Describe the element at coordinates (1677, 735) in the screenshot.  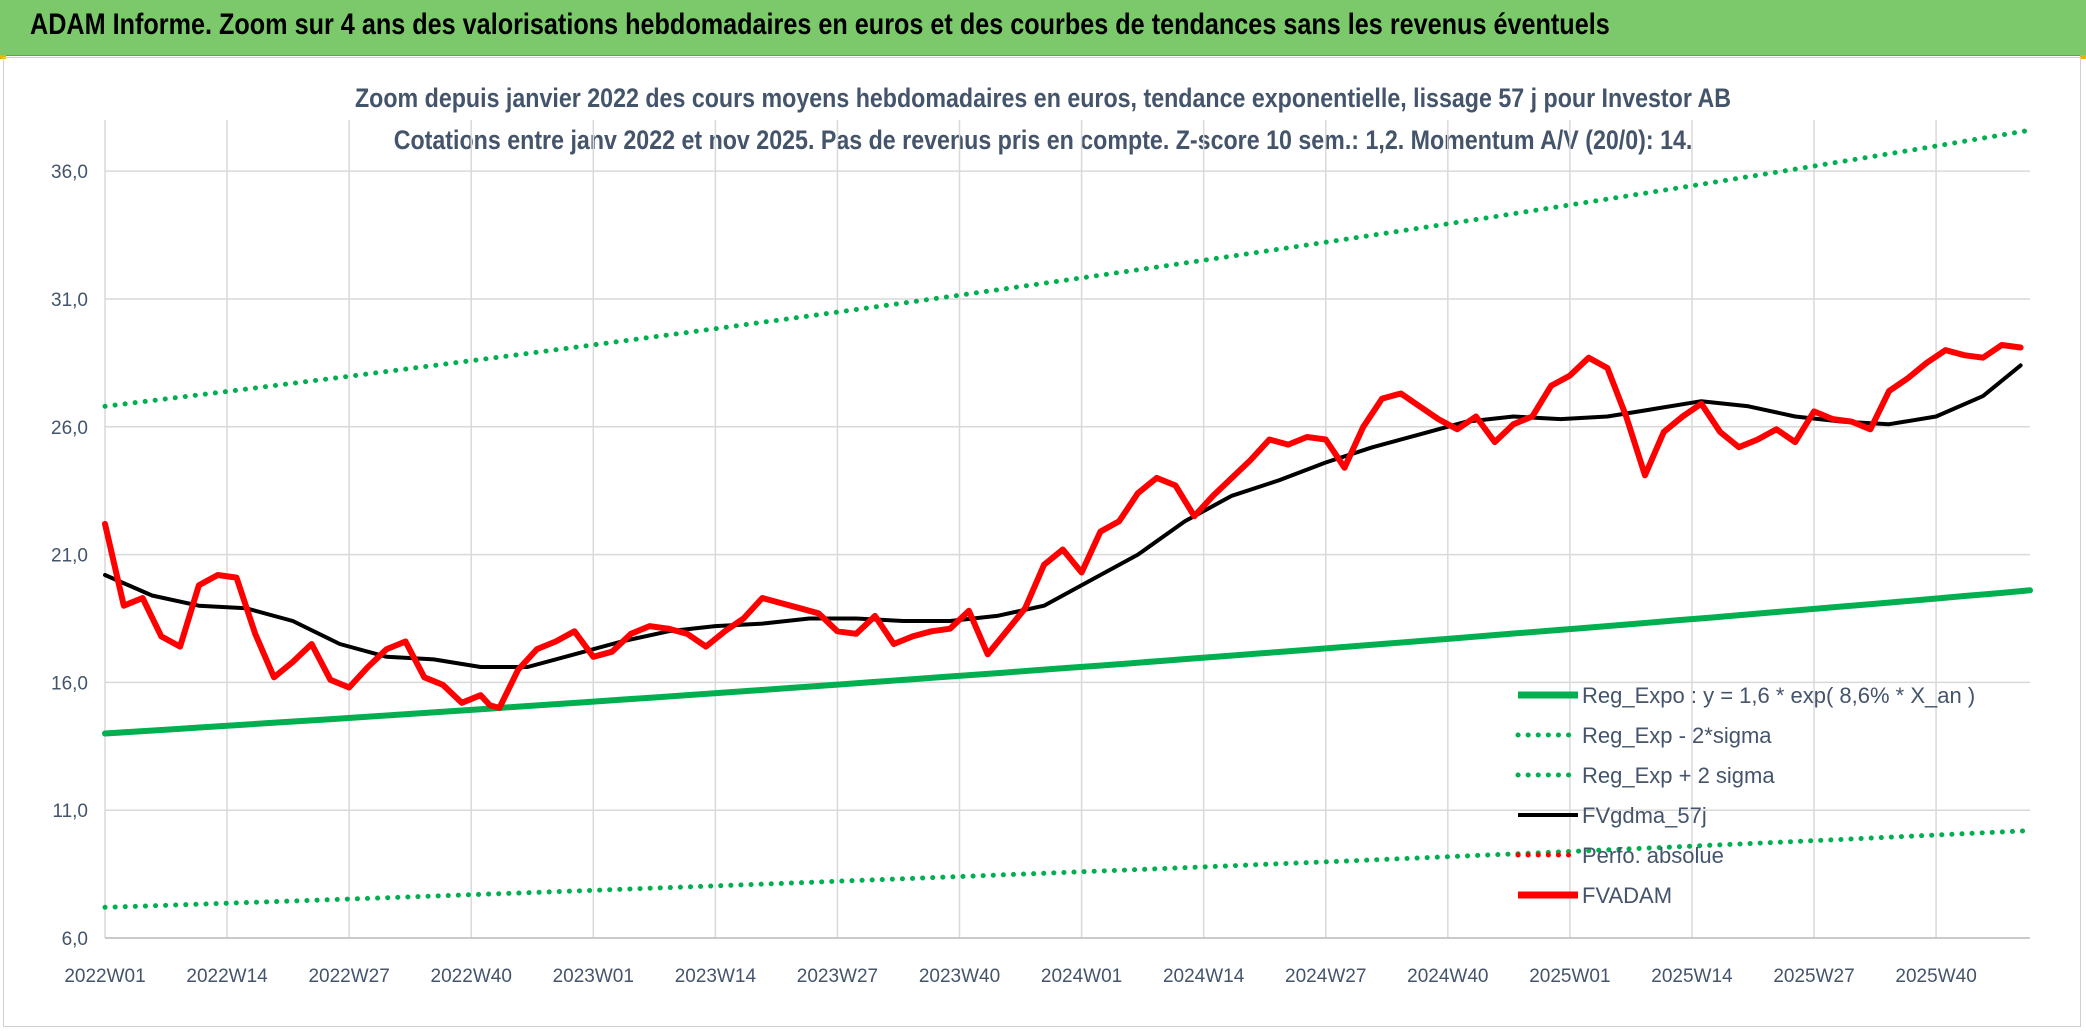
I see `legend-label: Reg_Exp - 2*sigma` at that location.